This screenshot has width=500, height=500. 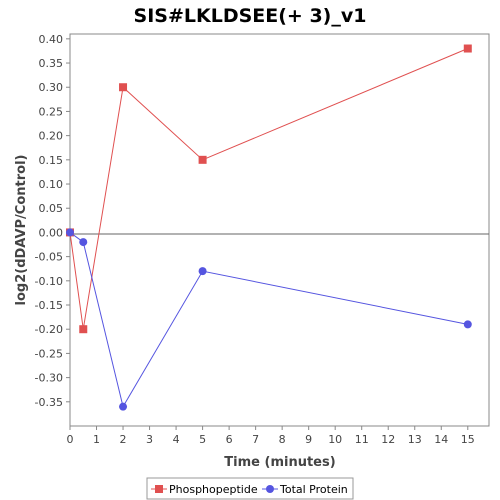 What do you see at coordinates (49, 402) in the screenshot?
I see `y-tick-label: -0.35` at bounding box center [49, 402].